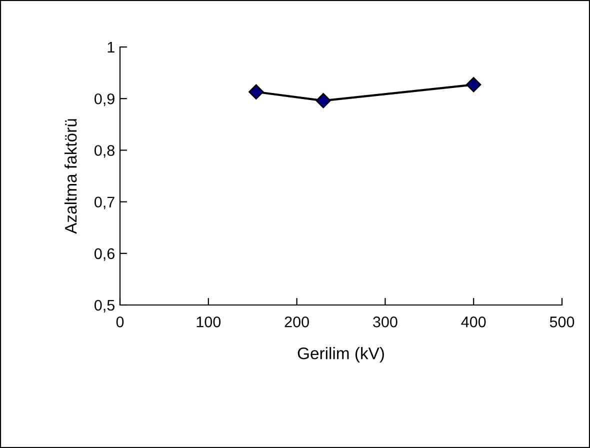  I want to click on y-tick-label: 0,6, so click(104, 254).